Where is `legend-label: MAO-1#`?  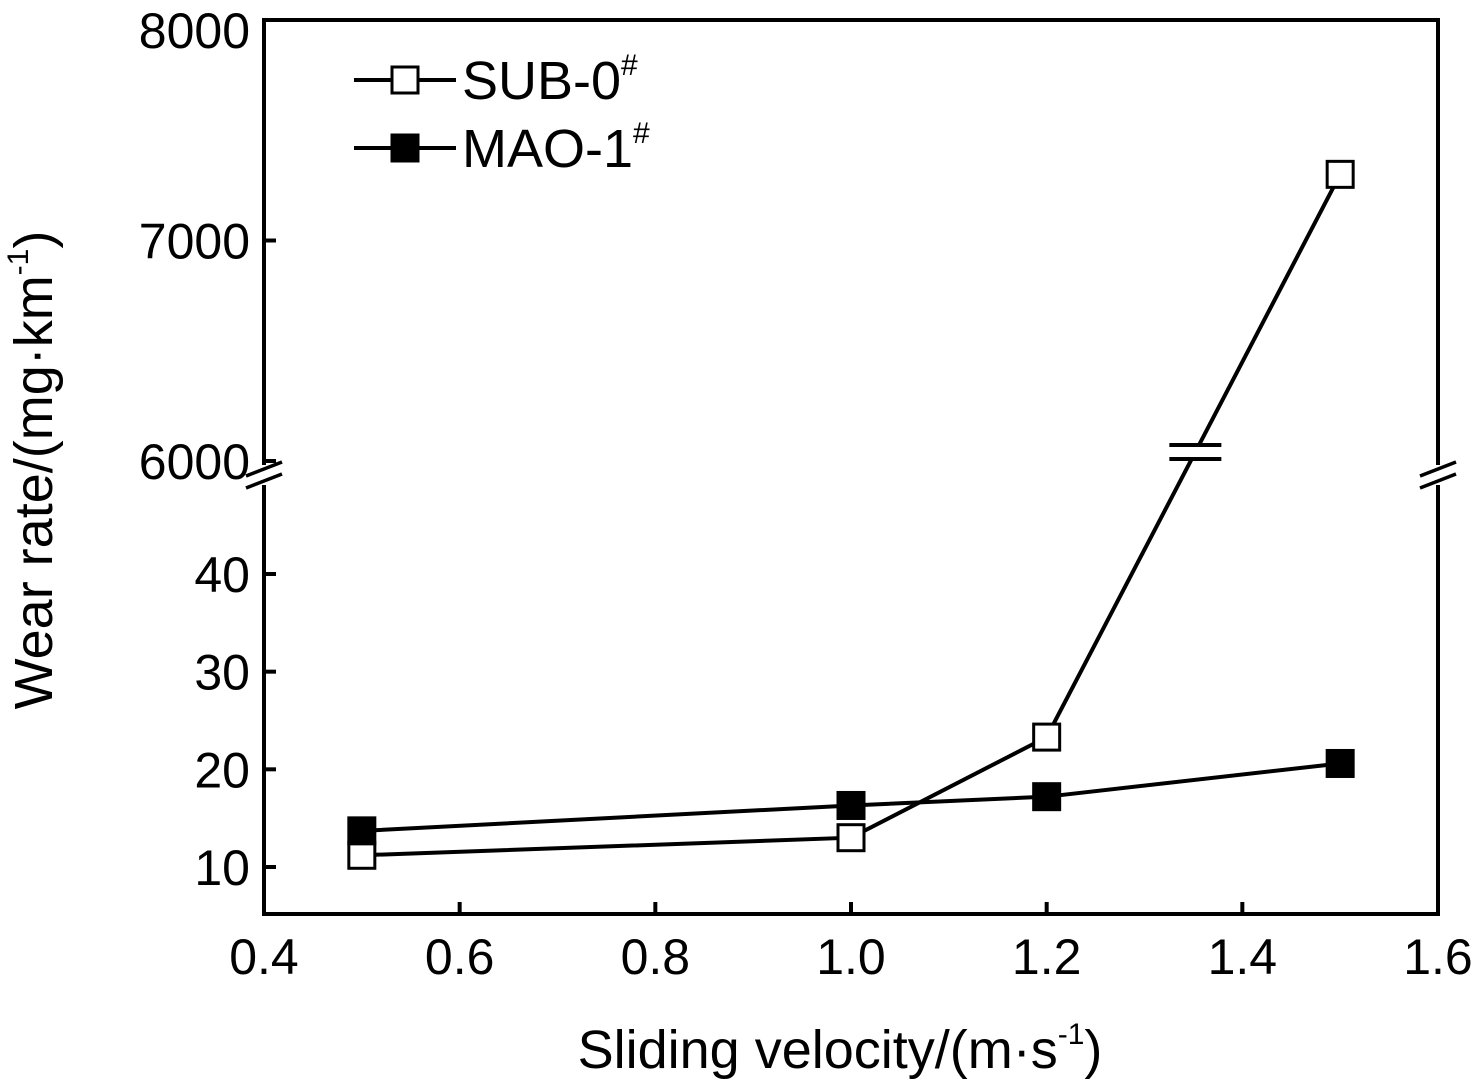
legend-label: MAO-1# is located at coordinates (556, 148).